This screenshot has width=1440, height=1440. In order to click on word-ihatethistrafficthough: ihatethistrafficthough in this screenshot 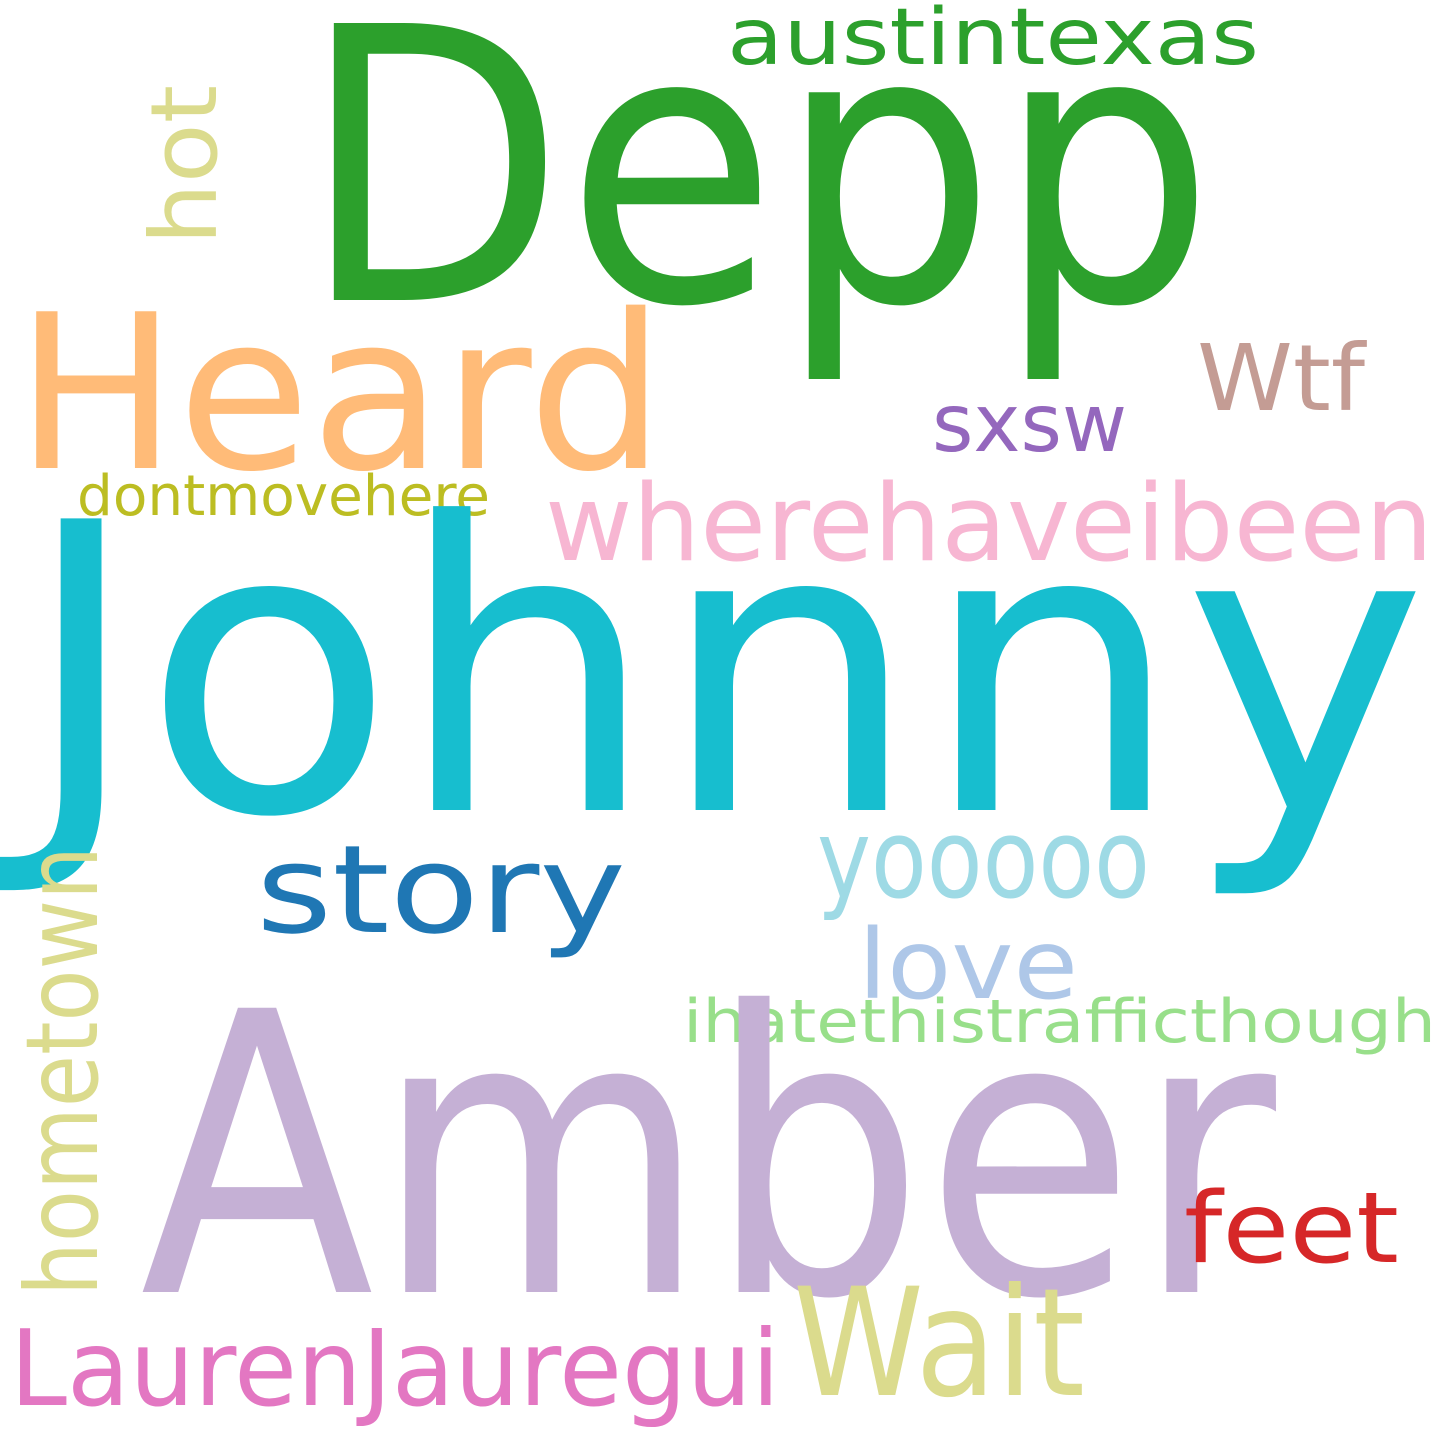, I will do `click(1059, 1022)`.